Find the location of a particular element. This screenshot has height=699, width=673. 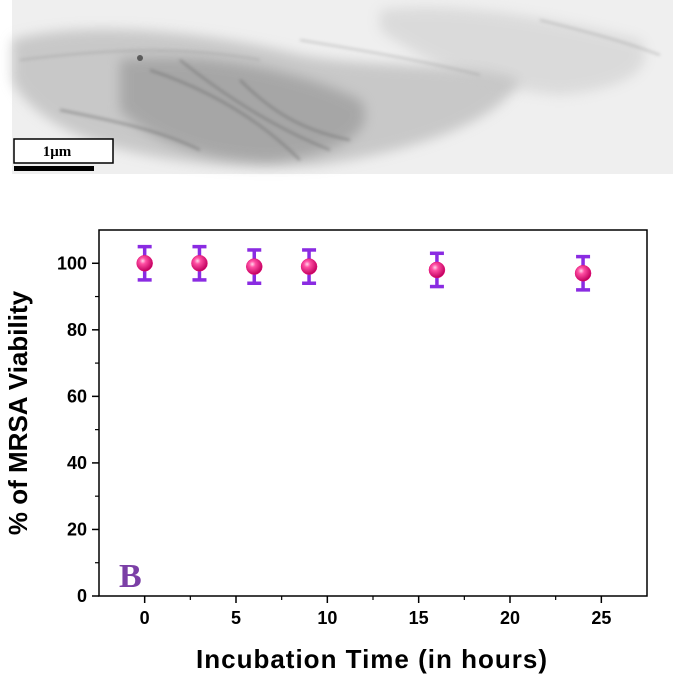

x-axis-title: Incubation Time (in hours) is located at coordinates (372, 659).